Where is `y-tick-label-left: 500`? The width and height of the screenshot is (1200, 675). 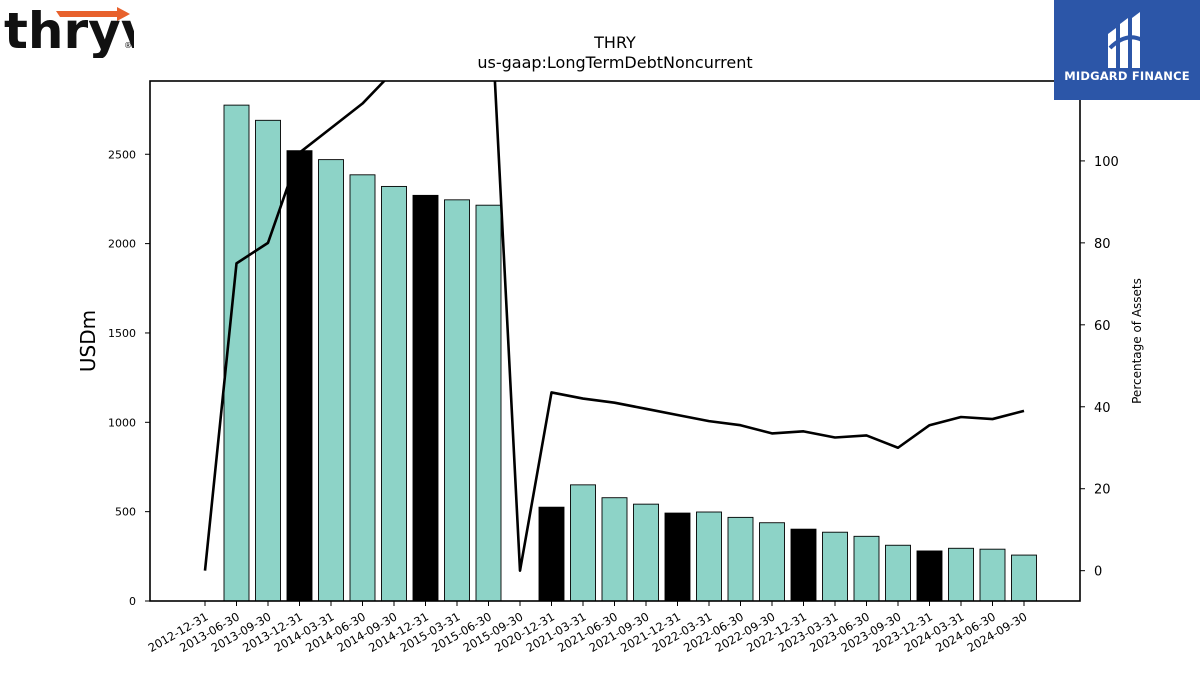 y-tick-label-left: 500 is located at coordinates (125, 512).